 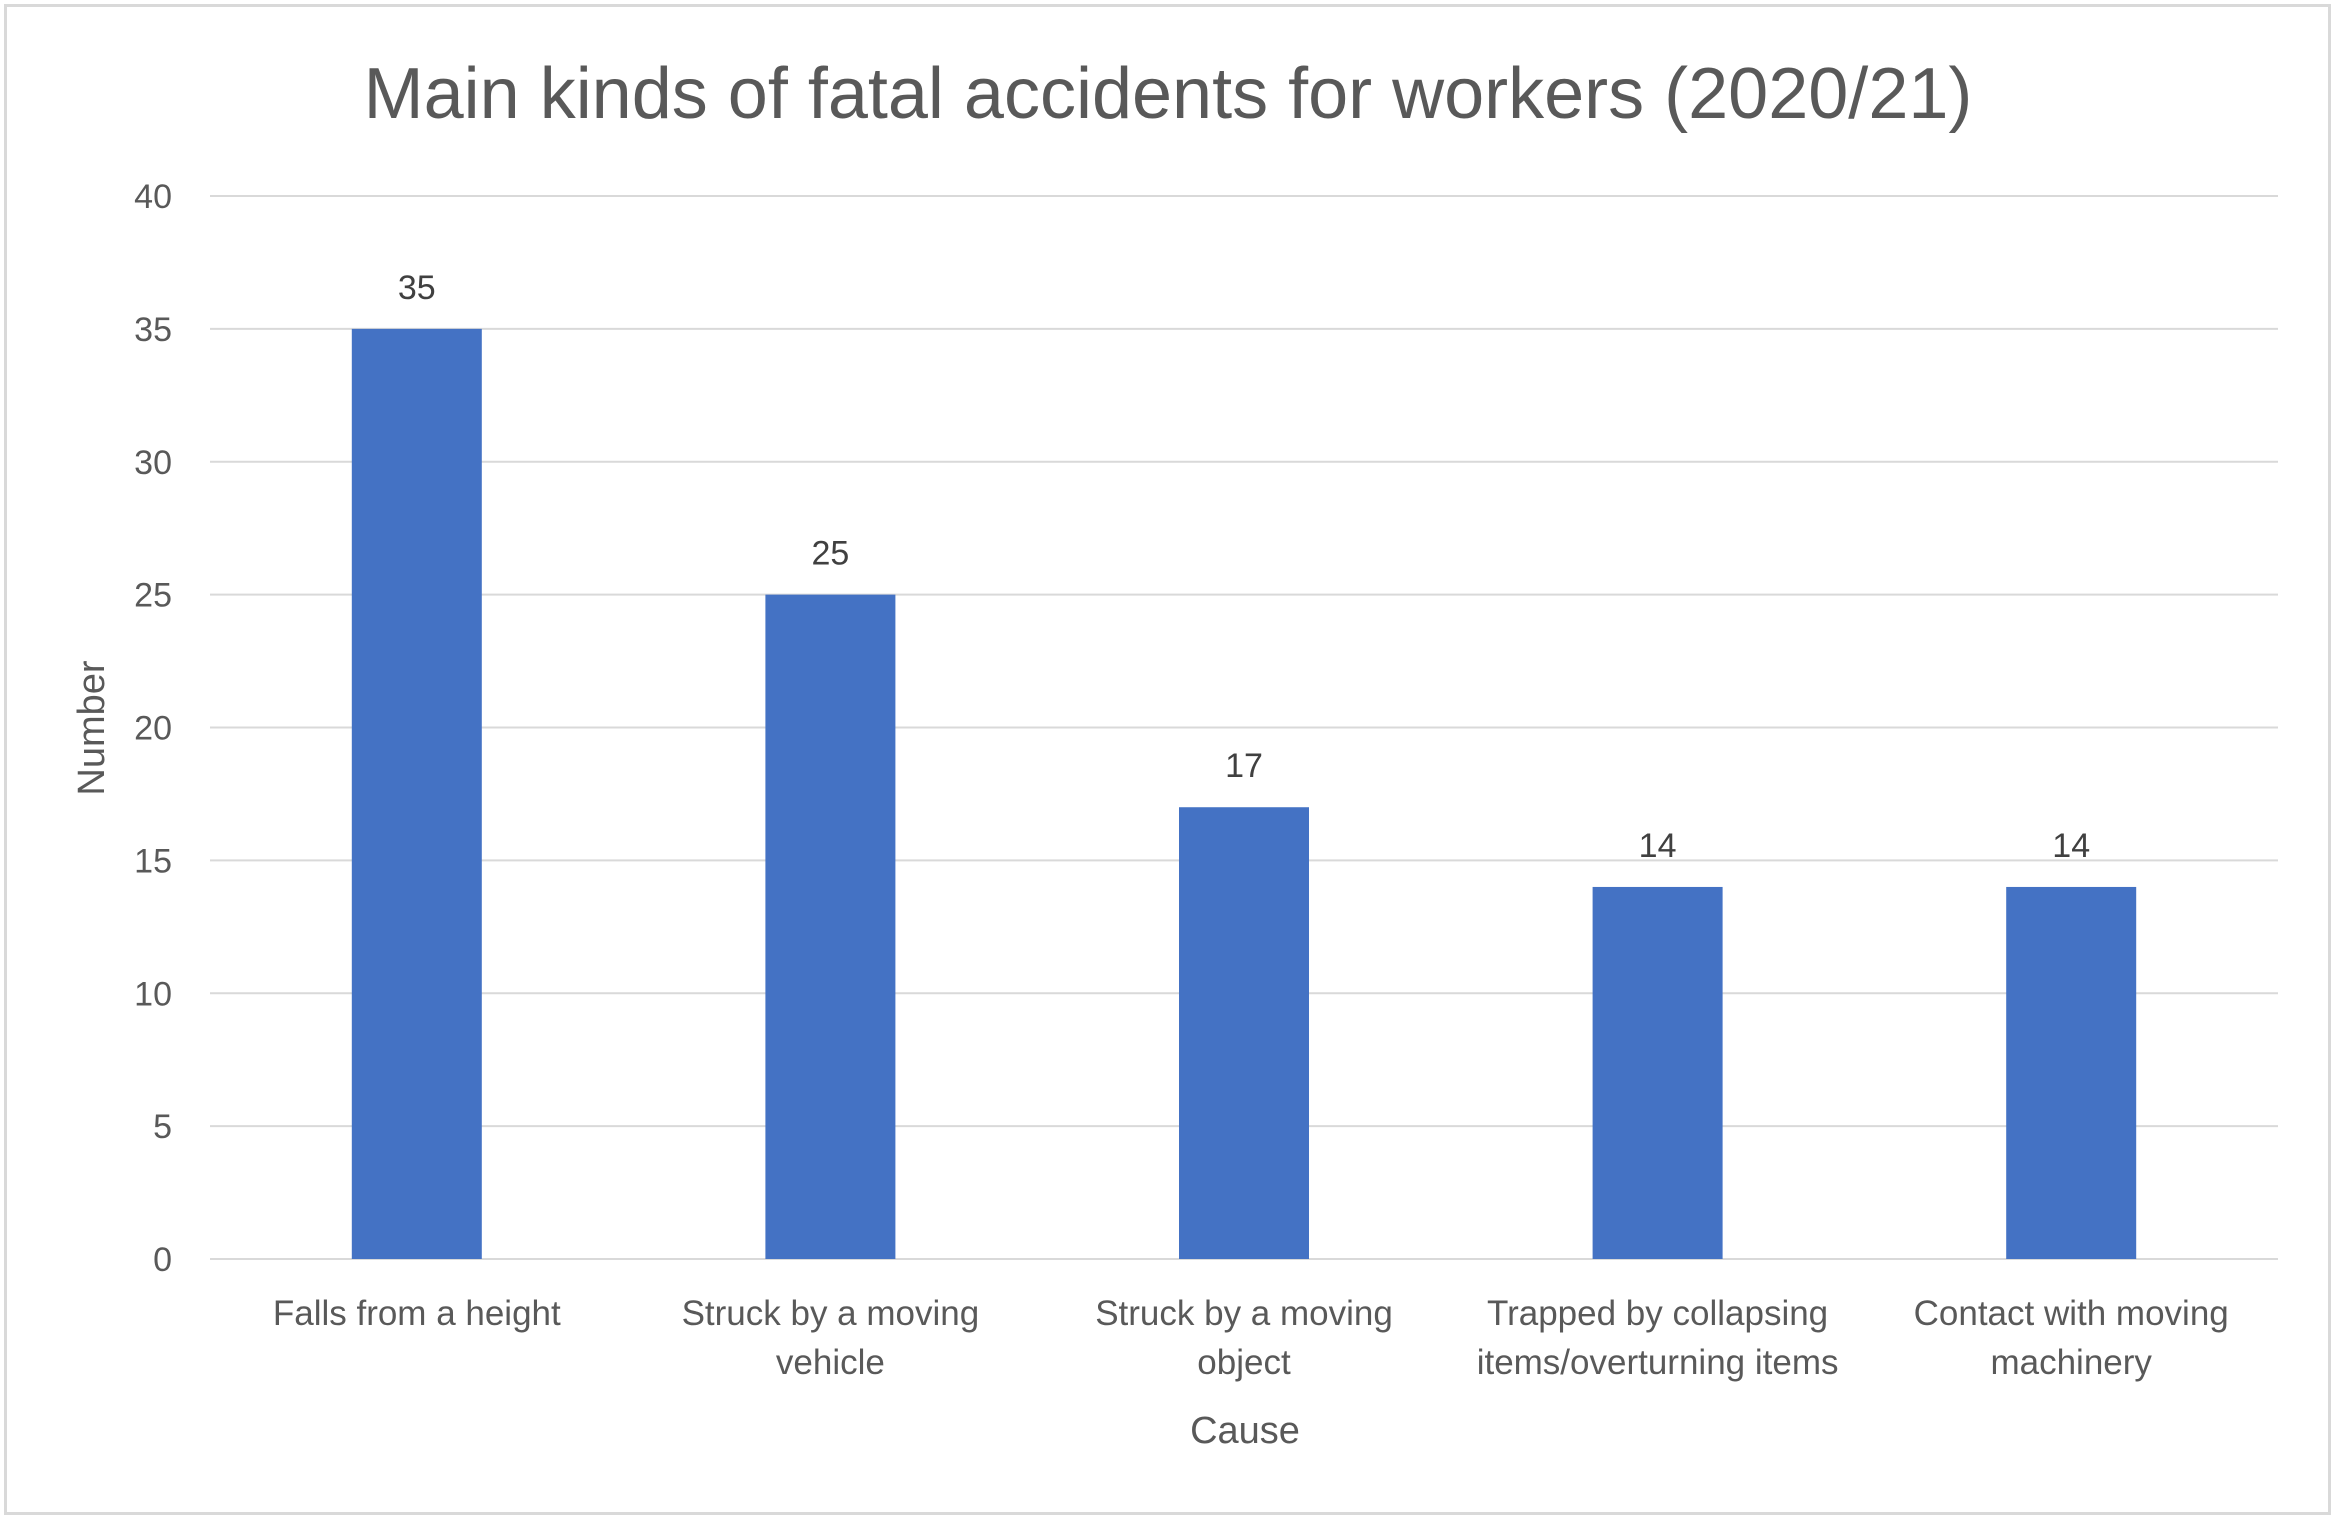 What do you see at coordinates (153, 463) in the screenshot?
I see `y-tick-label: 30` at bounding box center [153, 463].